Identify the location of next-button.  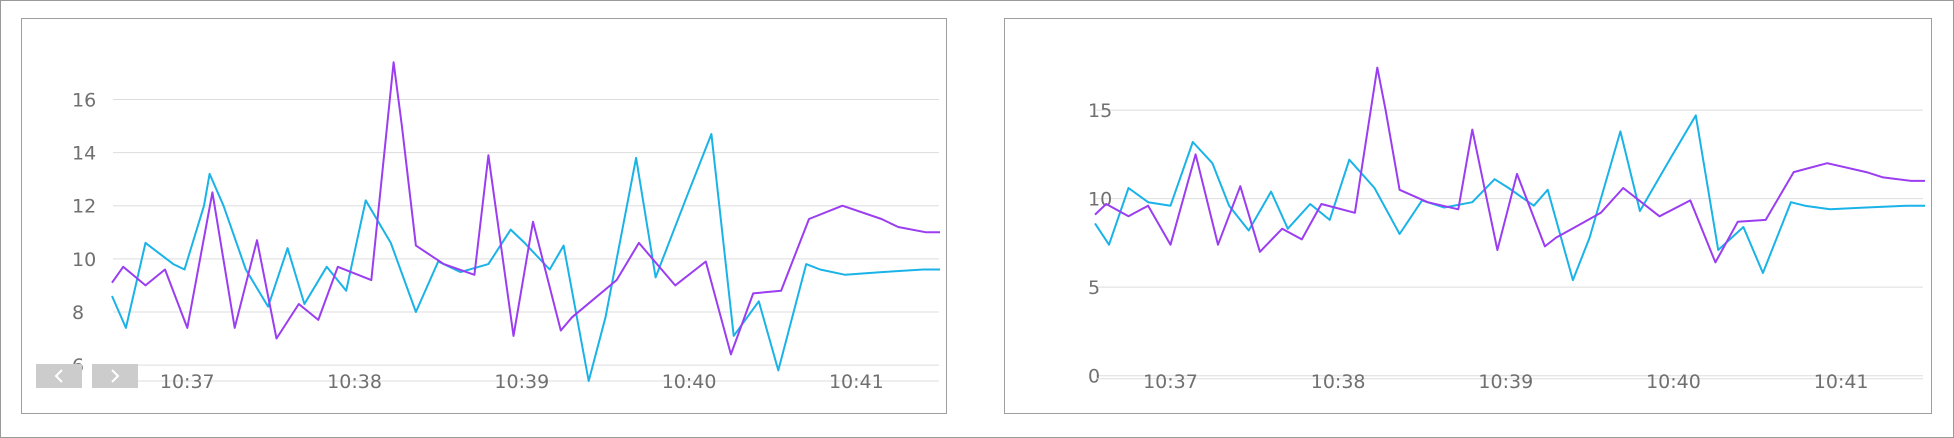
(115, 376).